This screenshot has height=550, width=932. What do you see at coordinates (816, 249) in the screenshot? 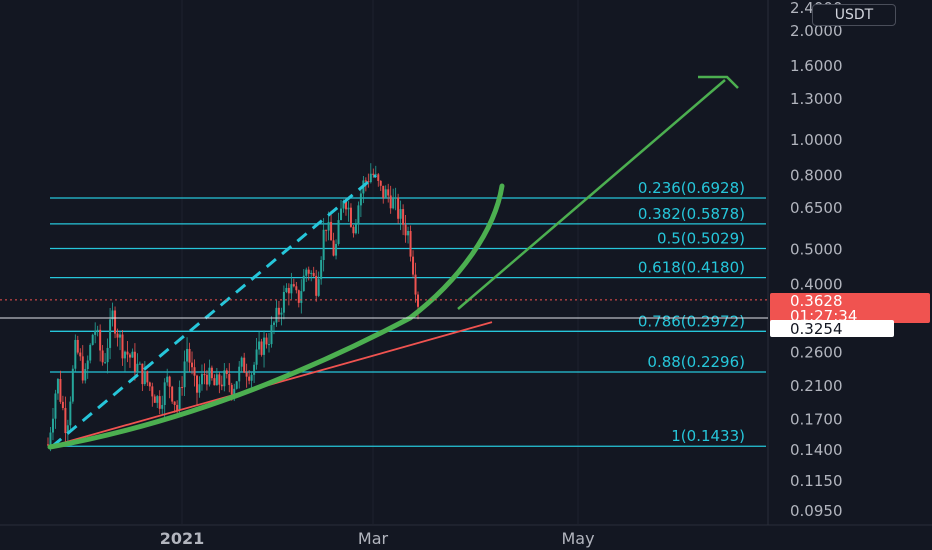
I see `price-tick-label: 0.5000` at bounding box center [816, 249].